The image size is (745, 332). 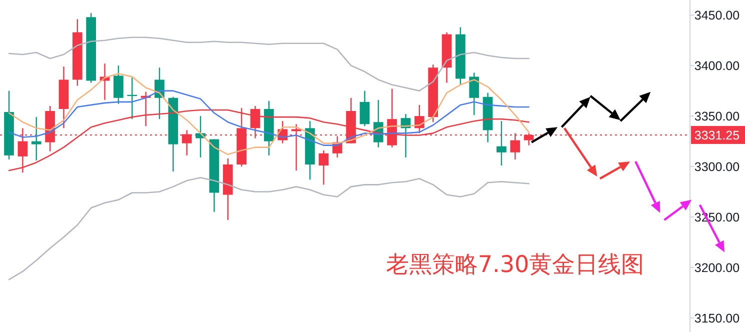 I want to click on y-tick-label: 3300.00, so click(x=717, y=167).